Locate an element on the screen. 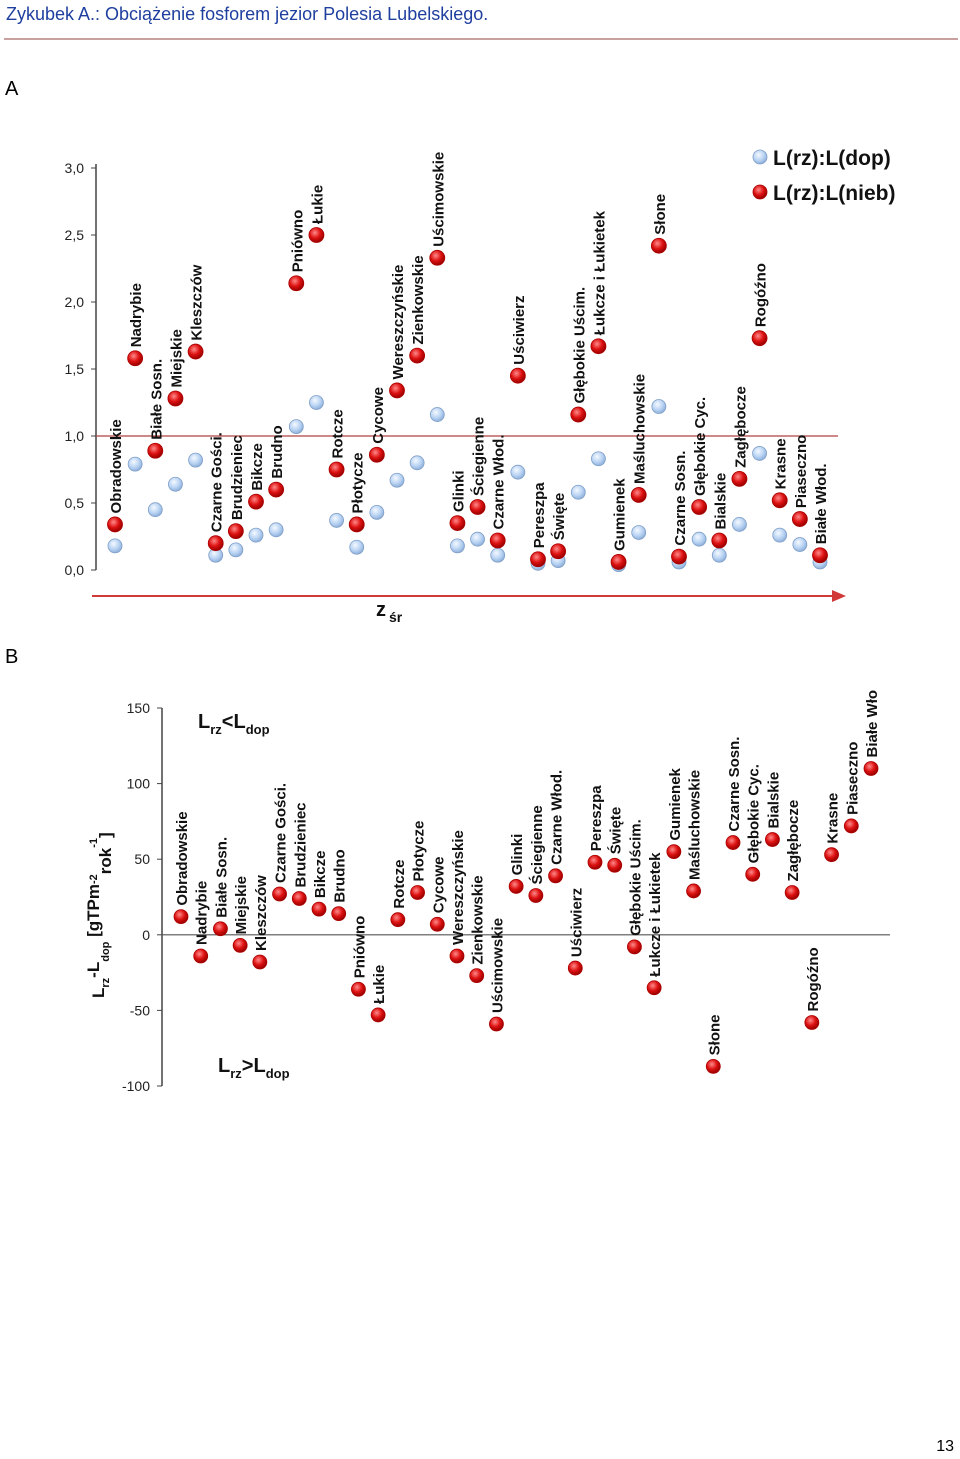 Image resolution: width=960 pixels, height=1459 pixels. point-label-czarne-sosn: Czarne Sosn. is located at coordinates (680, 498).